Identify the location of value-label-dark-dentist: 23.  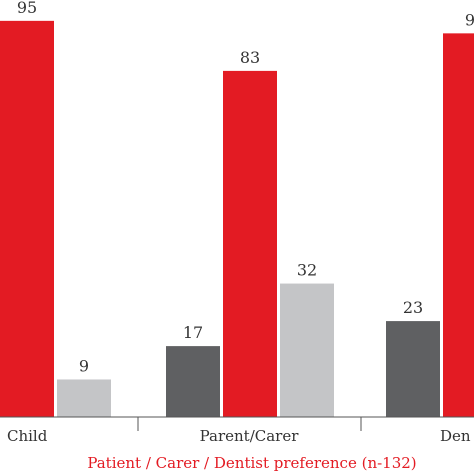
(413, 307).